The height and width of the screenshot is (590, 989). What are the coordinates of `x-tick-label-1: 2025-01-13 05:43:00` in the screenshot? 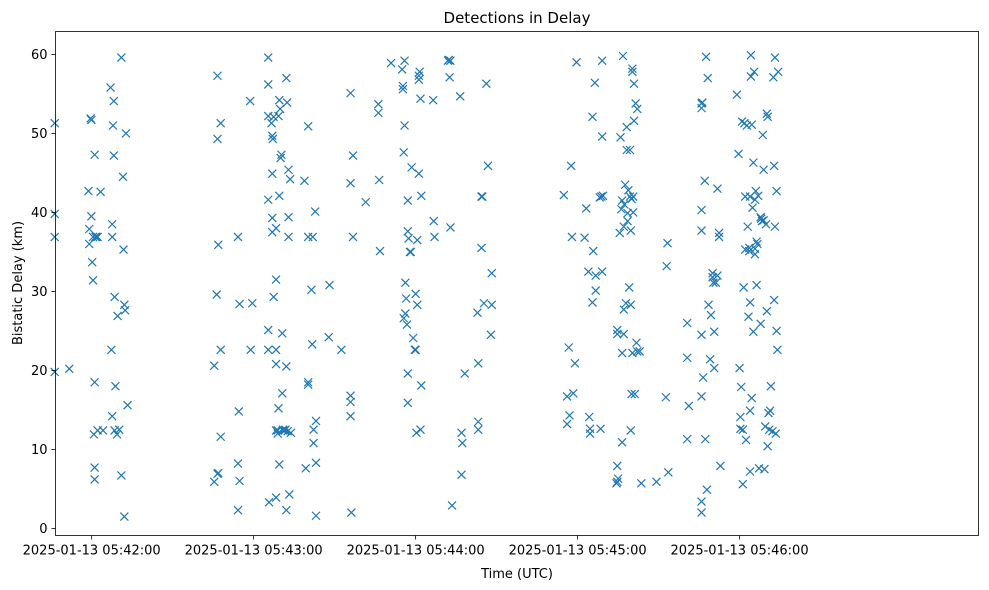 It's located at (254, 551).